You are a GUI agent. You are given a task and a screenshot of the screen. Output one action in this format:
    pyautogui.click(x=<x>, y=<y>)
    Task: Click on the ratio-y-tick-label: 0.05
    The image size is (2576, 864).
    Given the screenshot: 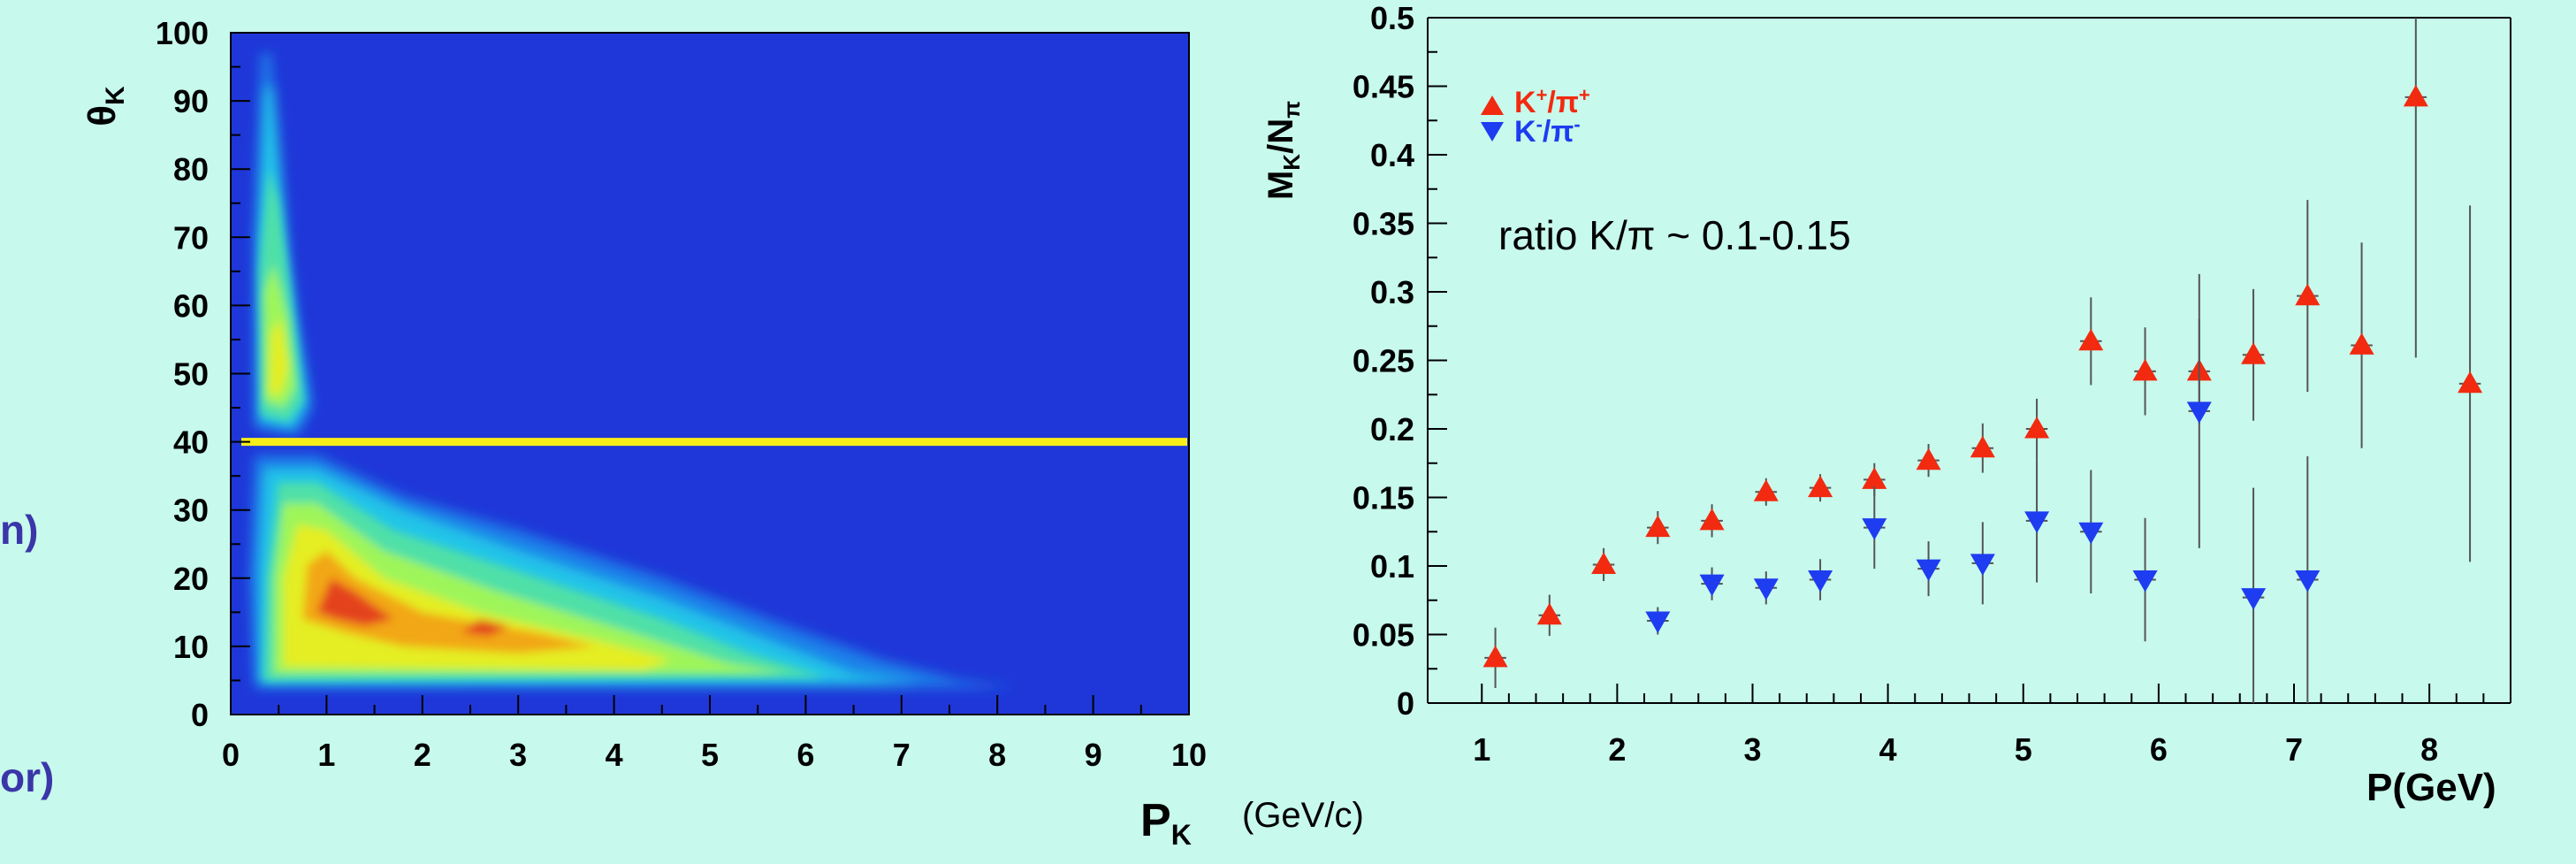 What is the action you would take?
    pyautogui.click(x=1383, y=635)
    